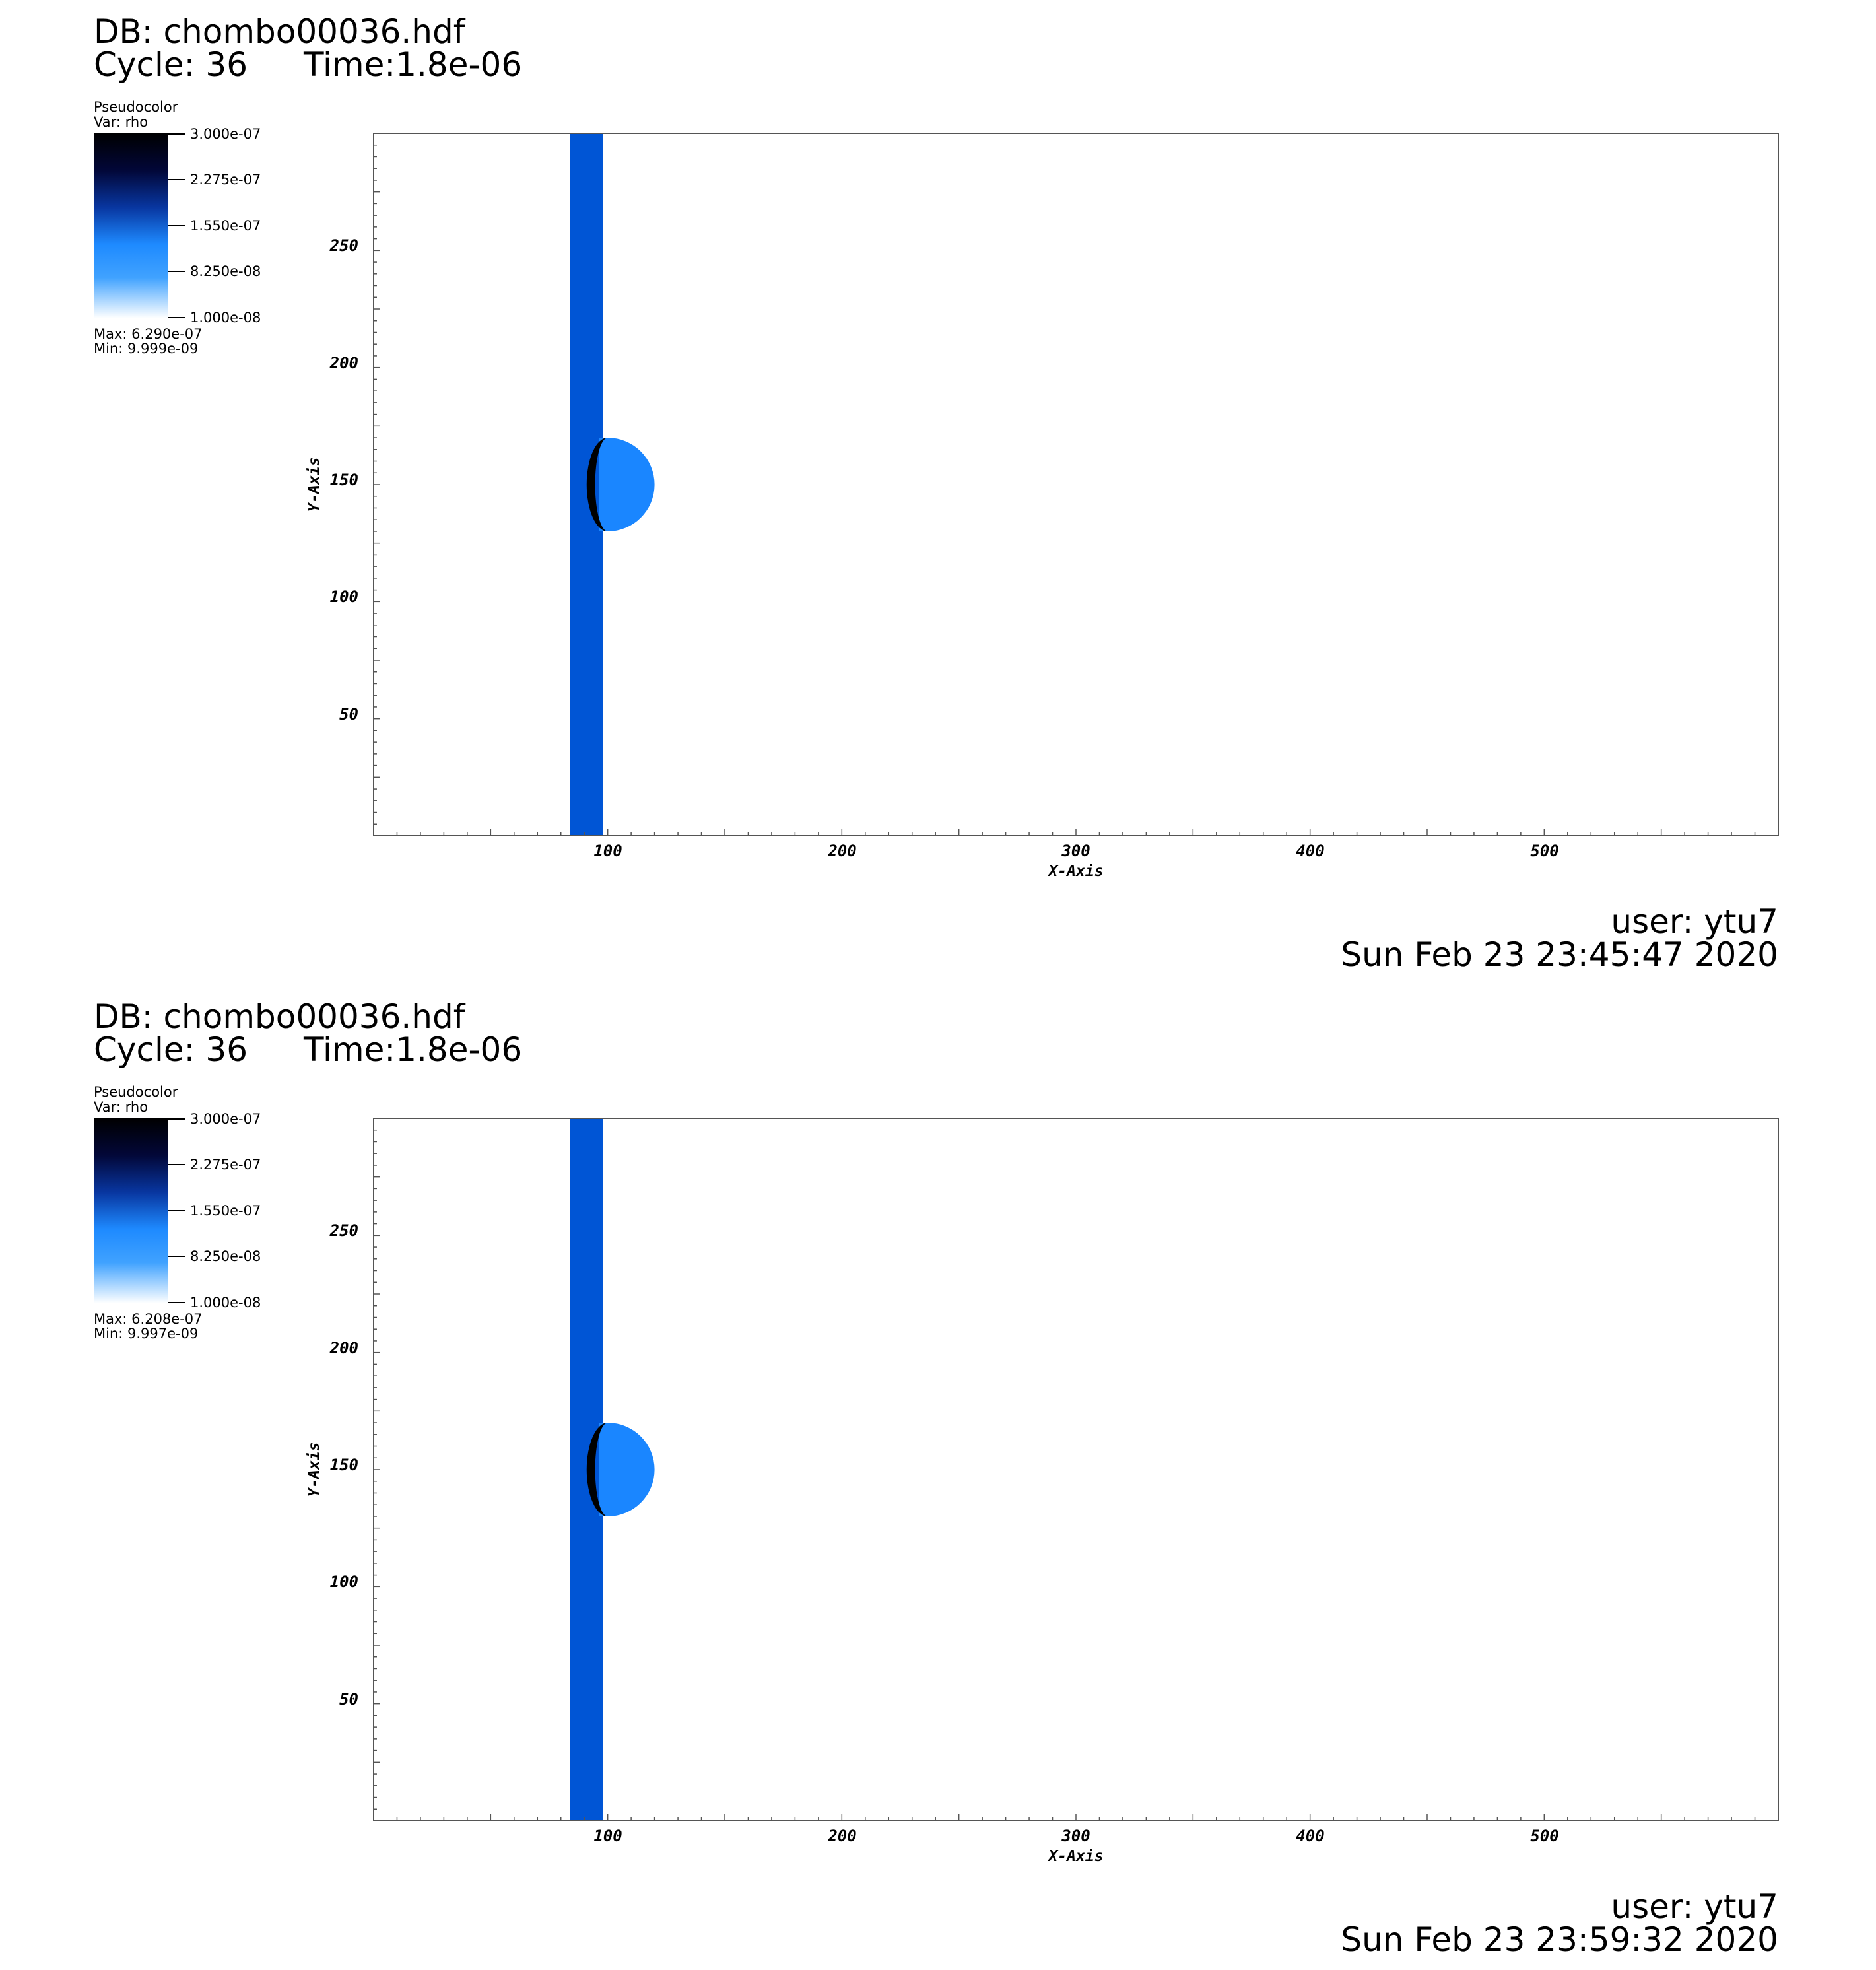  Describe the element at coordinates (148, 1319) in the screenshot. I see `legend-max: Max: 6.208e-07` at that location.